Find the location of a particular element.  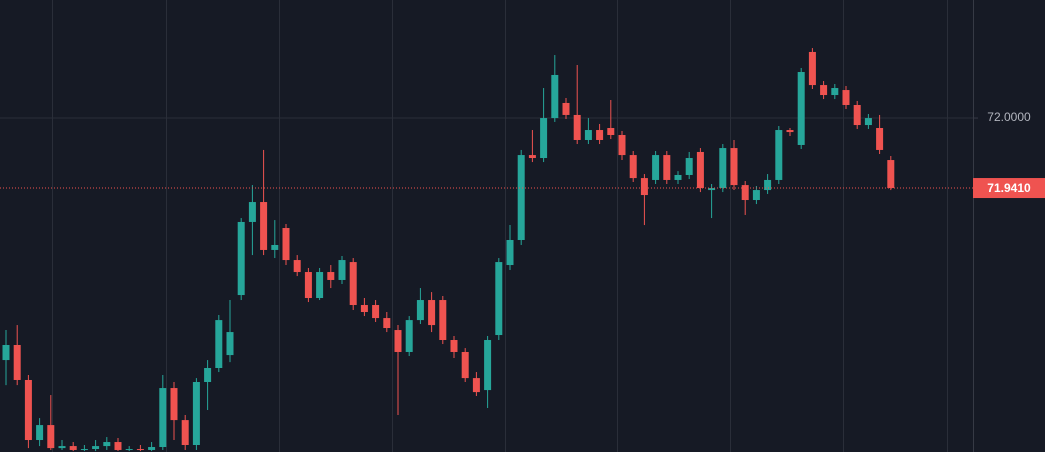

y-tick-label: 72.0000 is located at coordinates (1009, 117).